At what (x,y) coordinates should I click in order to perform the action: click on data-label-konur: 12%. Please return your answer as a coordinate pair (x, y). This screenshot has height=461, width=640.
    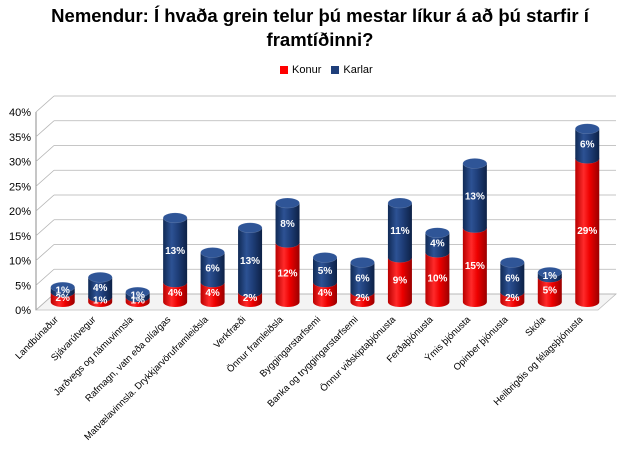
    Looking at the image, I should click on (288, 273).